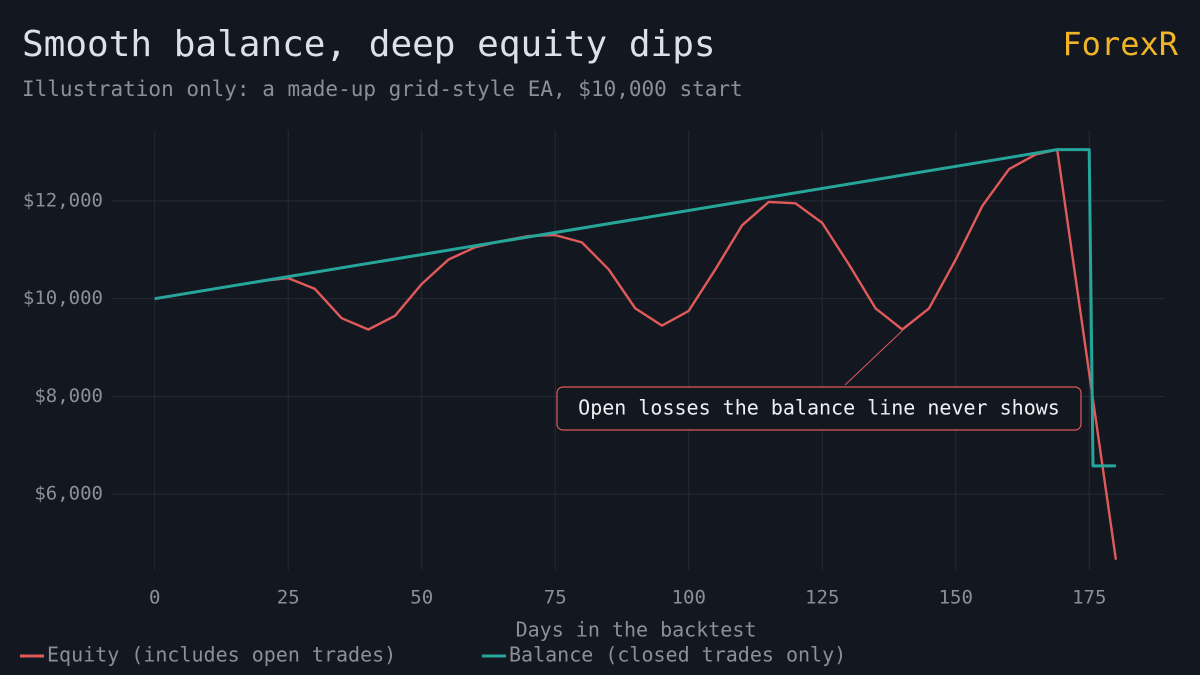 This screenshot has width=1200, height=675. Describe the element at coordinates (369, 44) in the screenshot. I see `chart-title: Smooth balance, deep equity dips` at that location.